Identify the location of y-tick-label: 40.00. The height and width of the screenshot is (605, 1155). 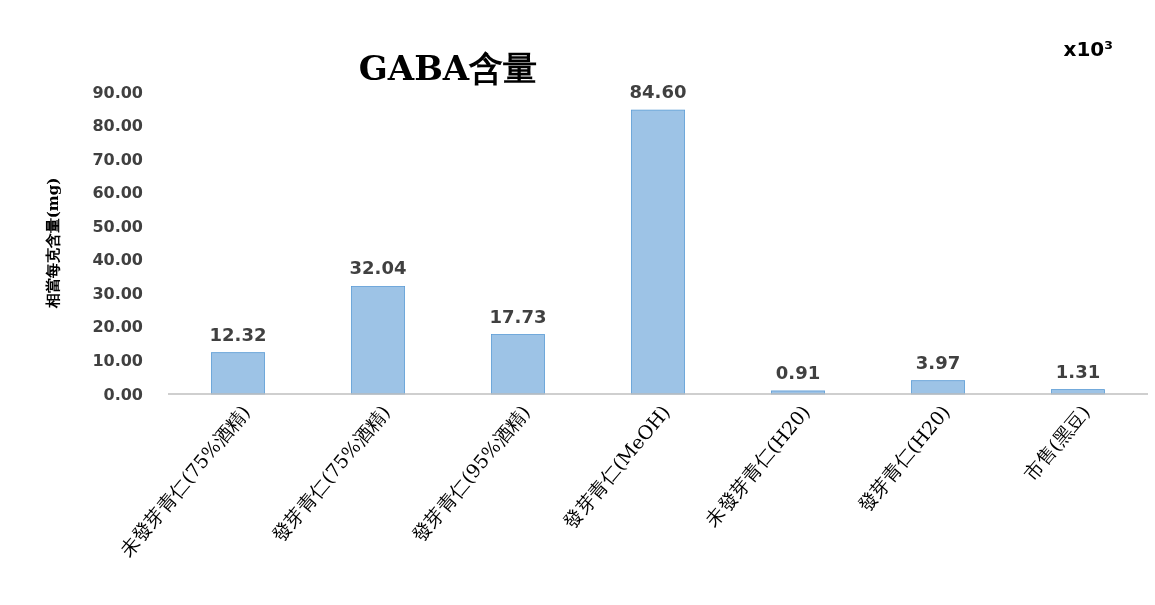
(117, 260).